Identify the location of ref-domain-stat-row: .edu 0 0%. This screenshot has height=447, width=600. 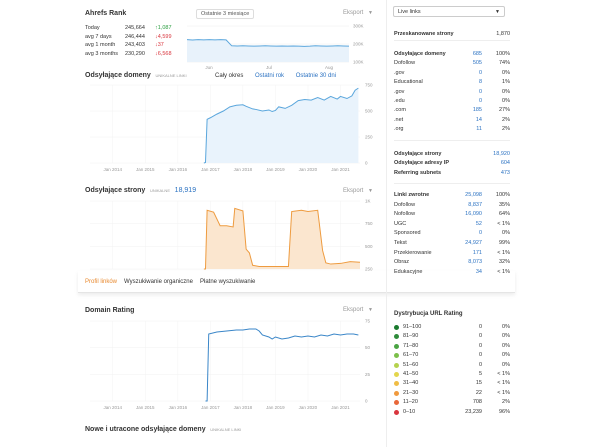
(452, 102).